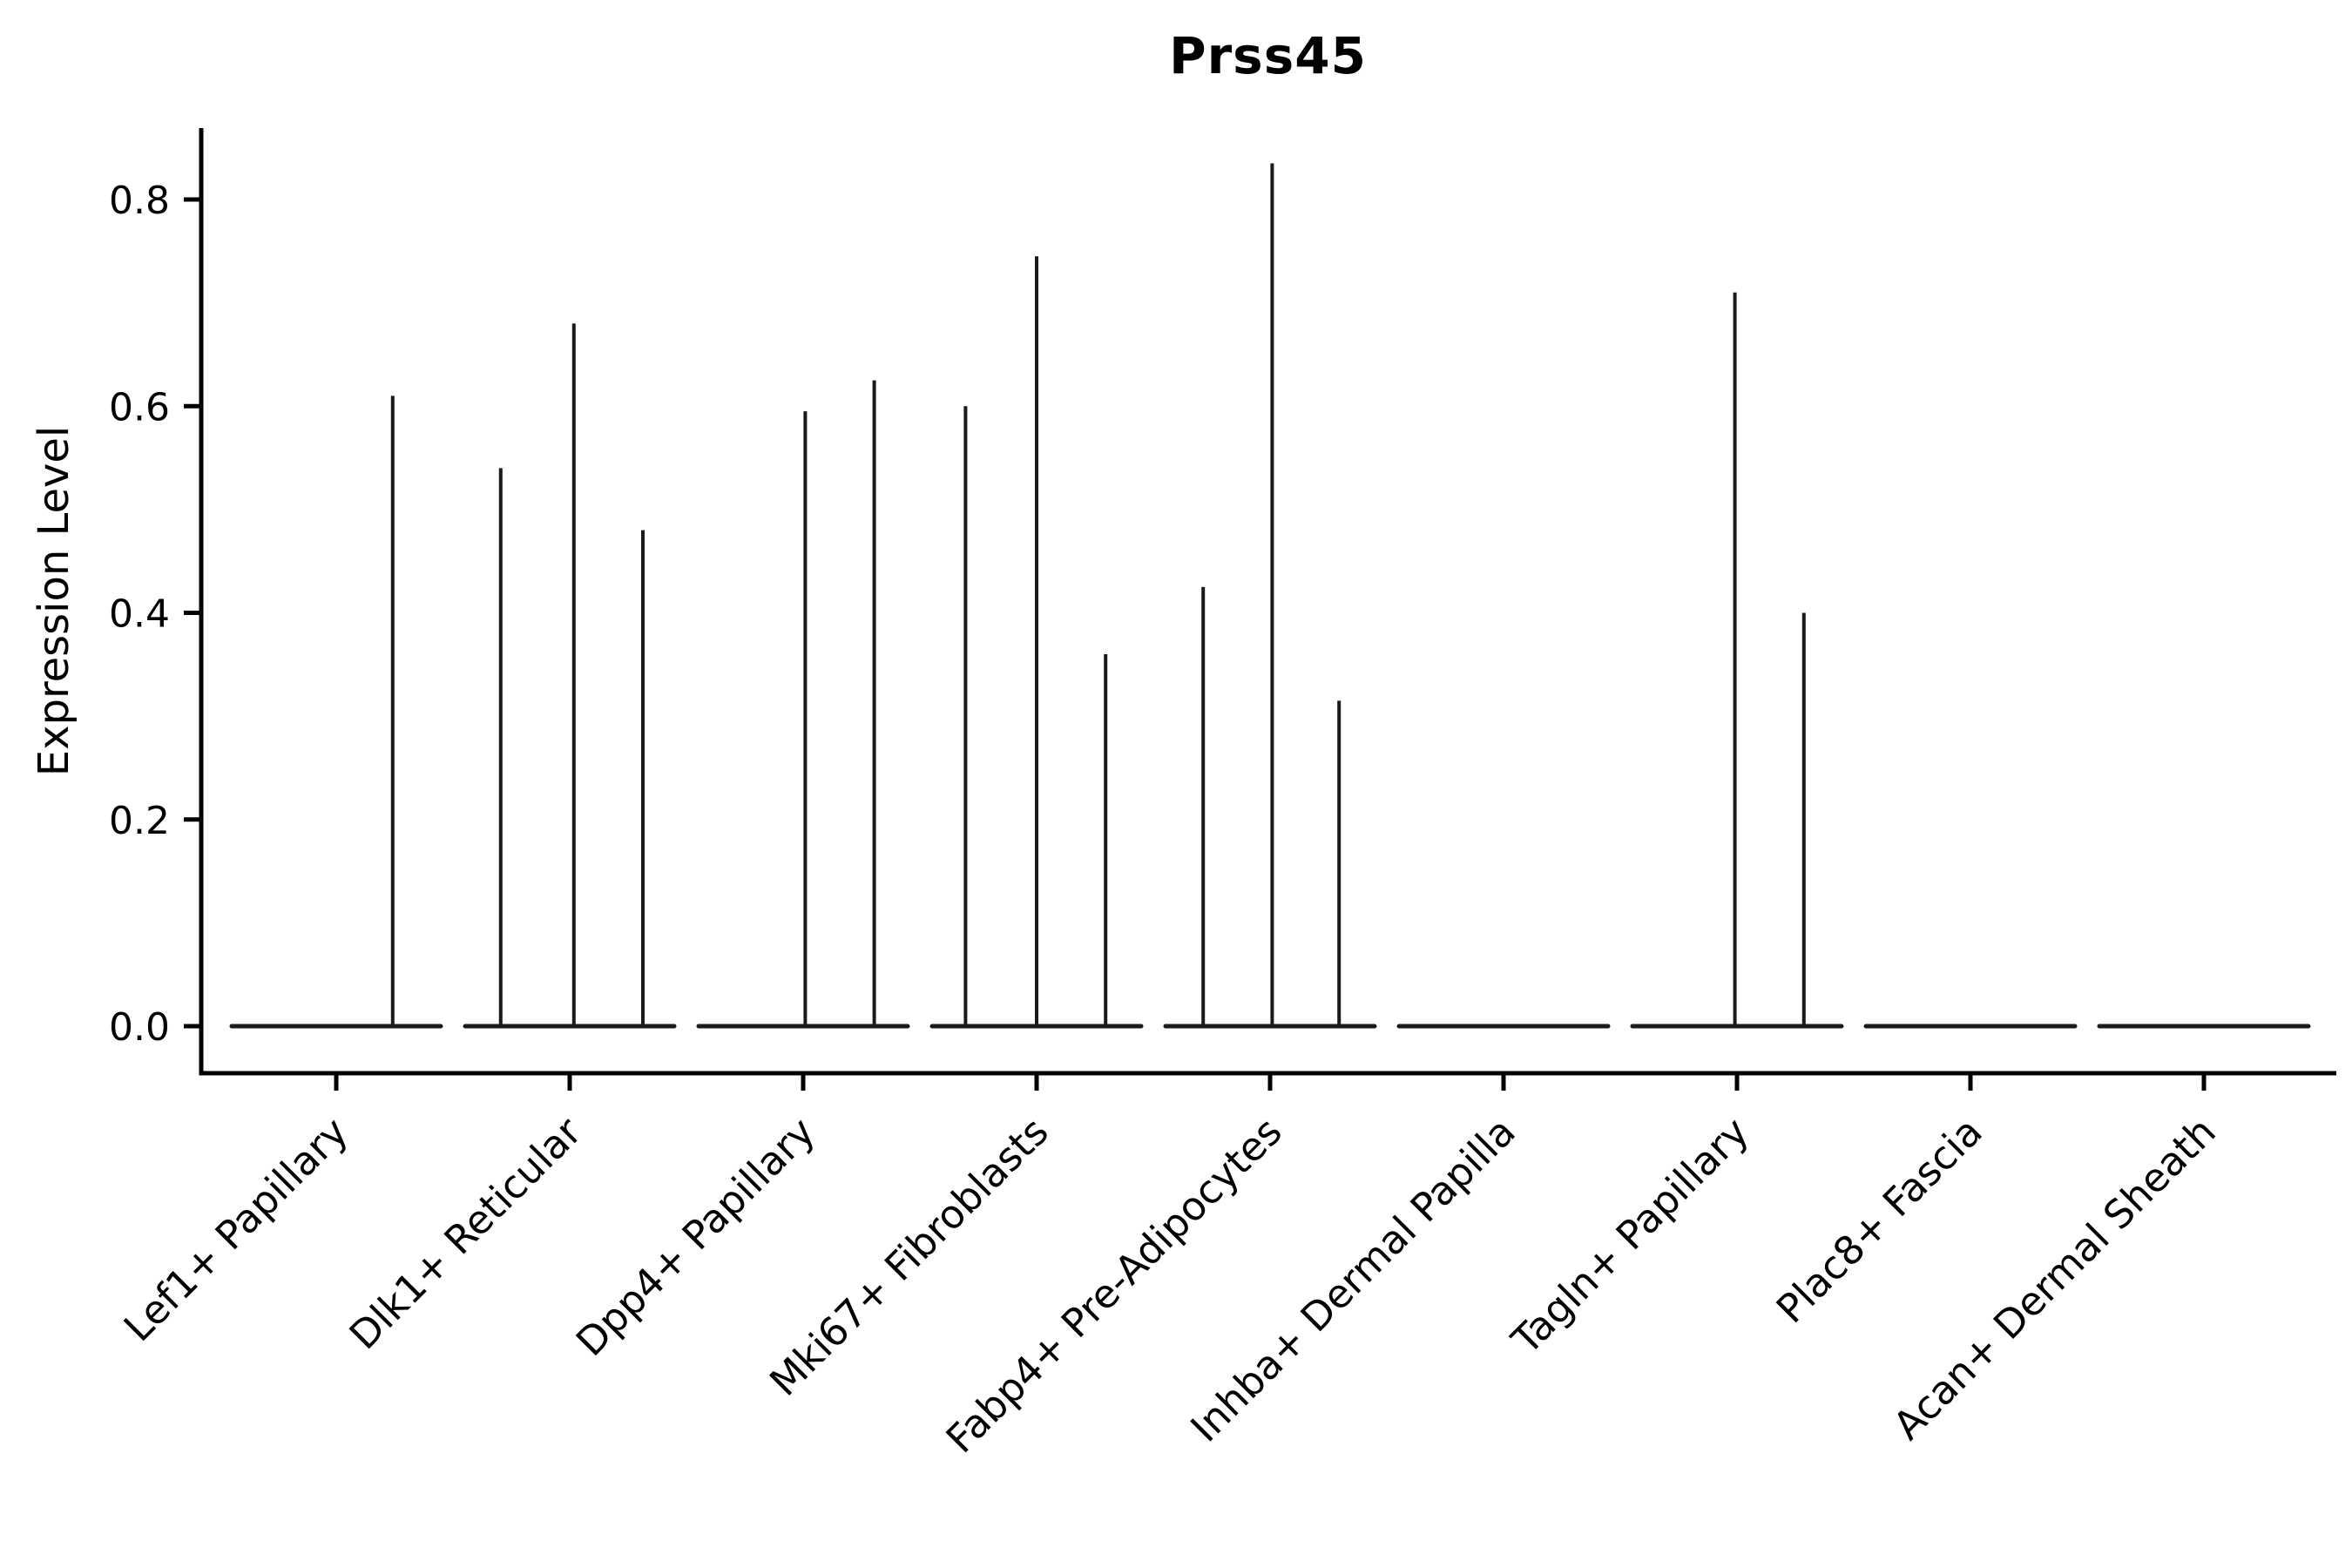 Image resolution: width=2352 pixels, height=1568 pixels. What do you see at coordinates (139, 407) in the screenshot?
I see `y-tick-label: 0.6` at bounding box center [139, 407].